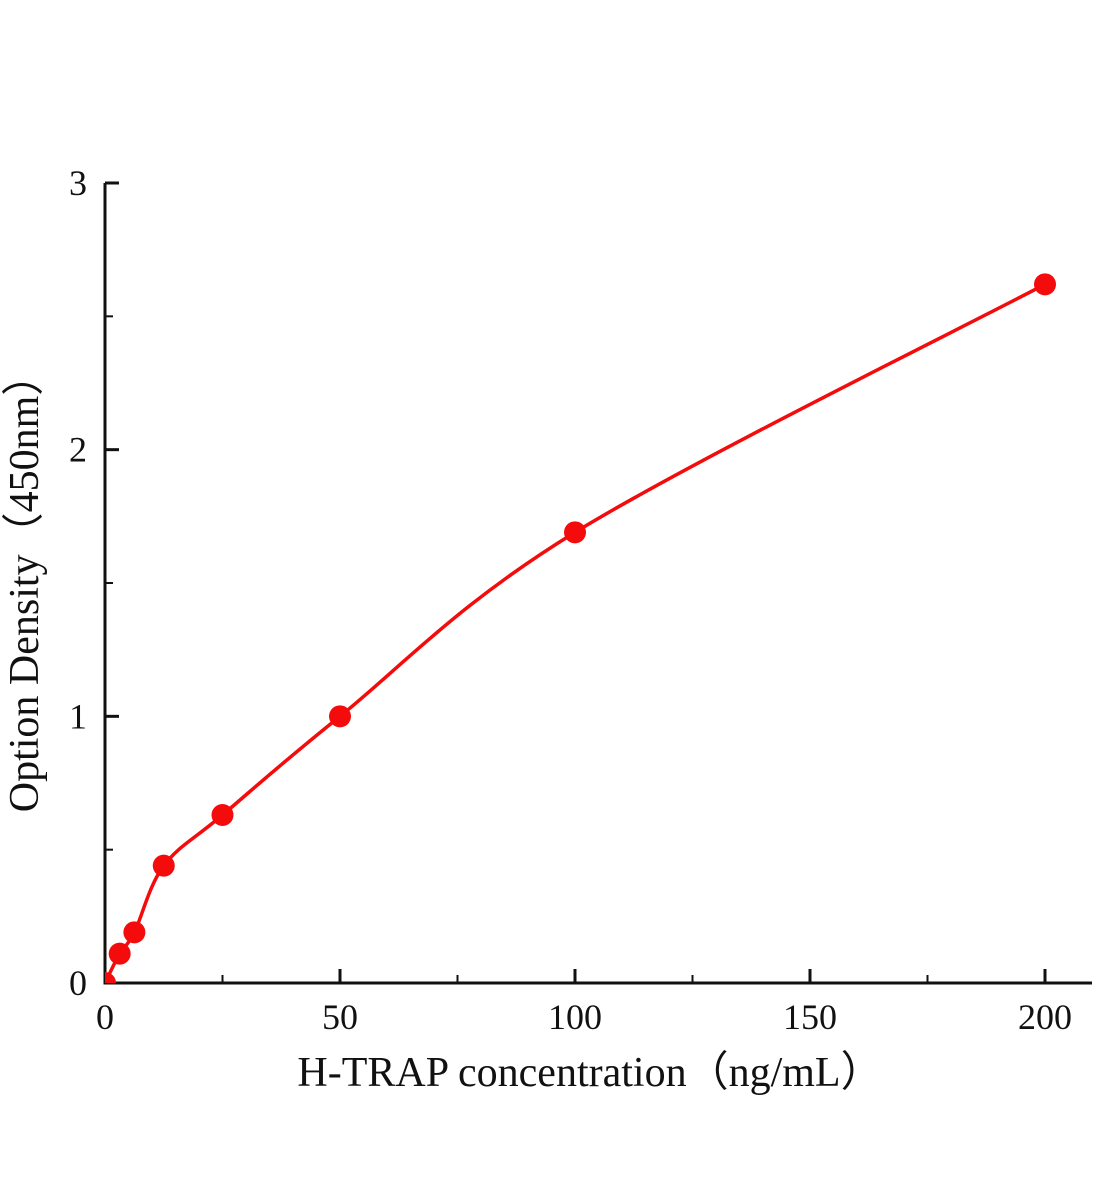 Image resolution: width=1104 pixels, height=1200 pixels. I want to click on x-axis-ticks, so click(575, 976).